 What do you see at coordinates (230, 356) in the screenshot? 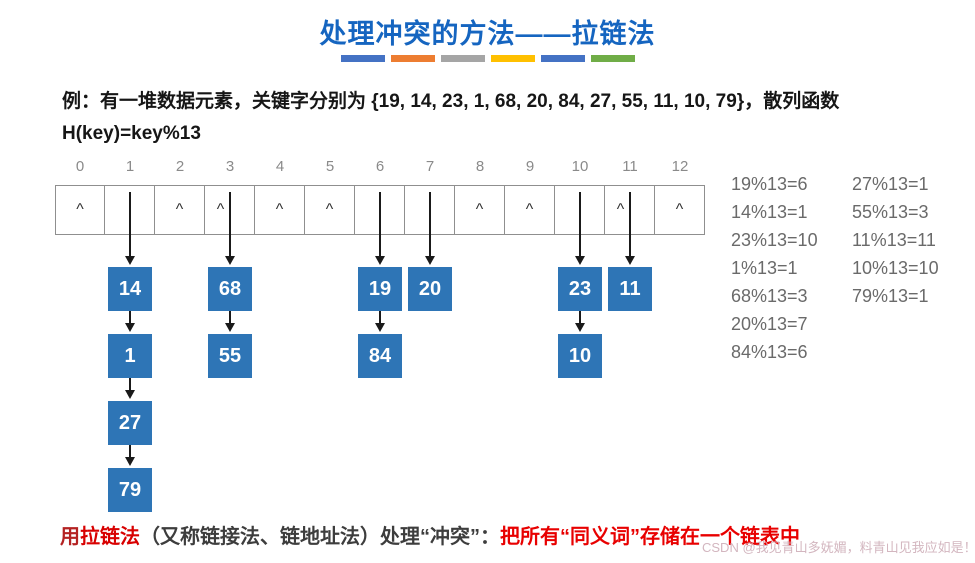
I see `chain-node: 55` at bounding box center [230, 356].